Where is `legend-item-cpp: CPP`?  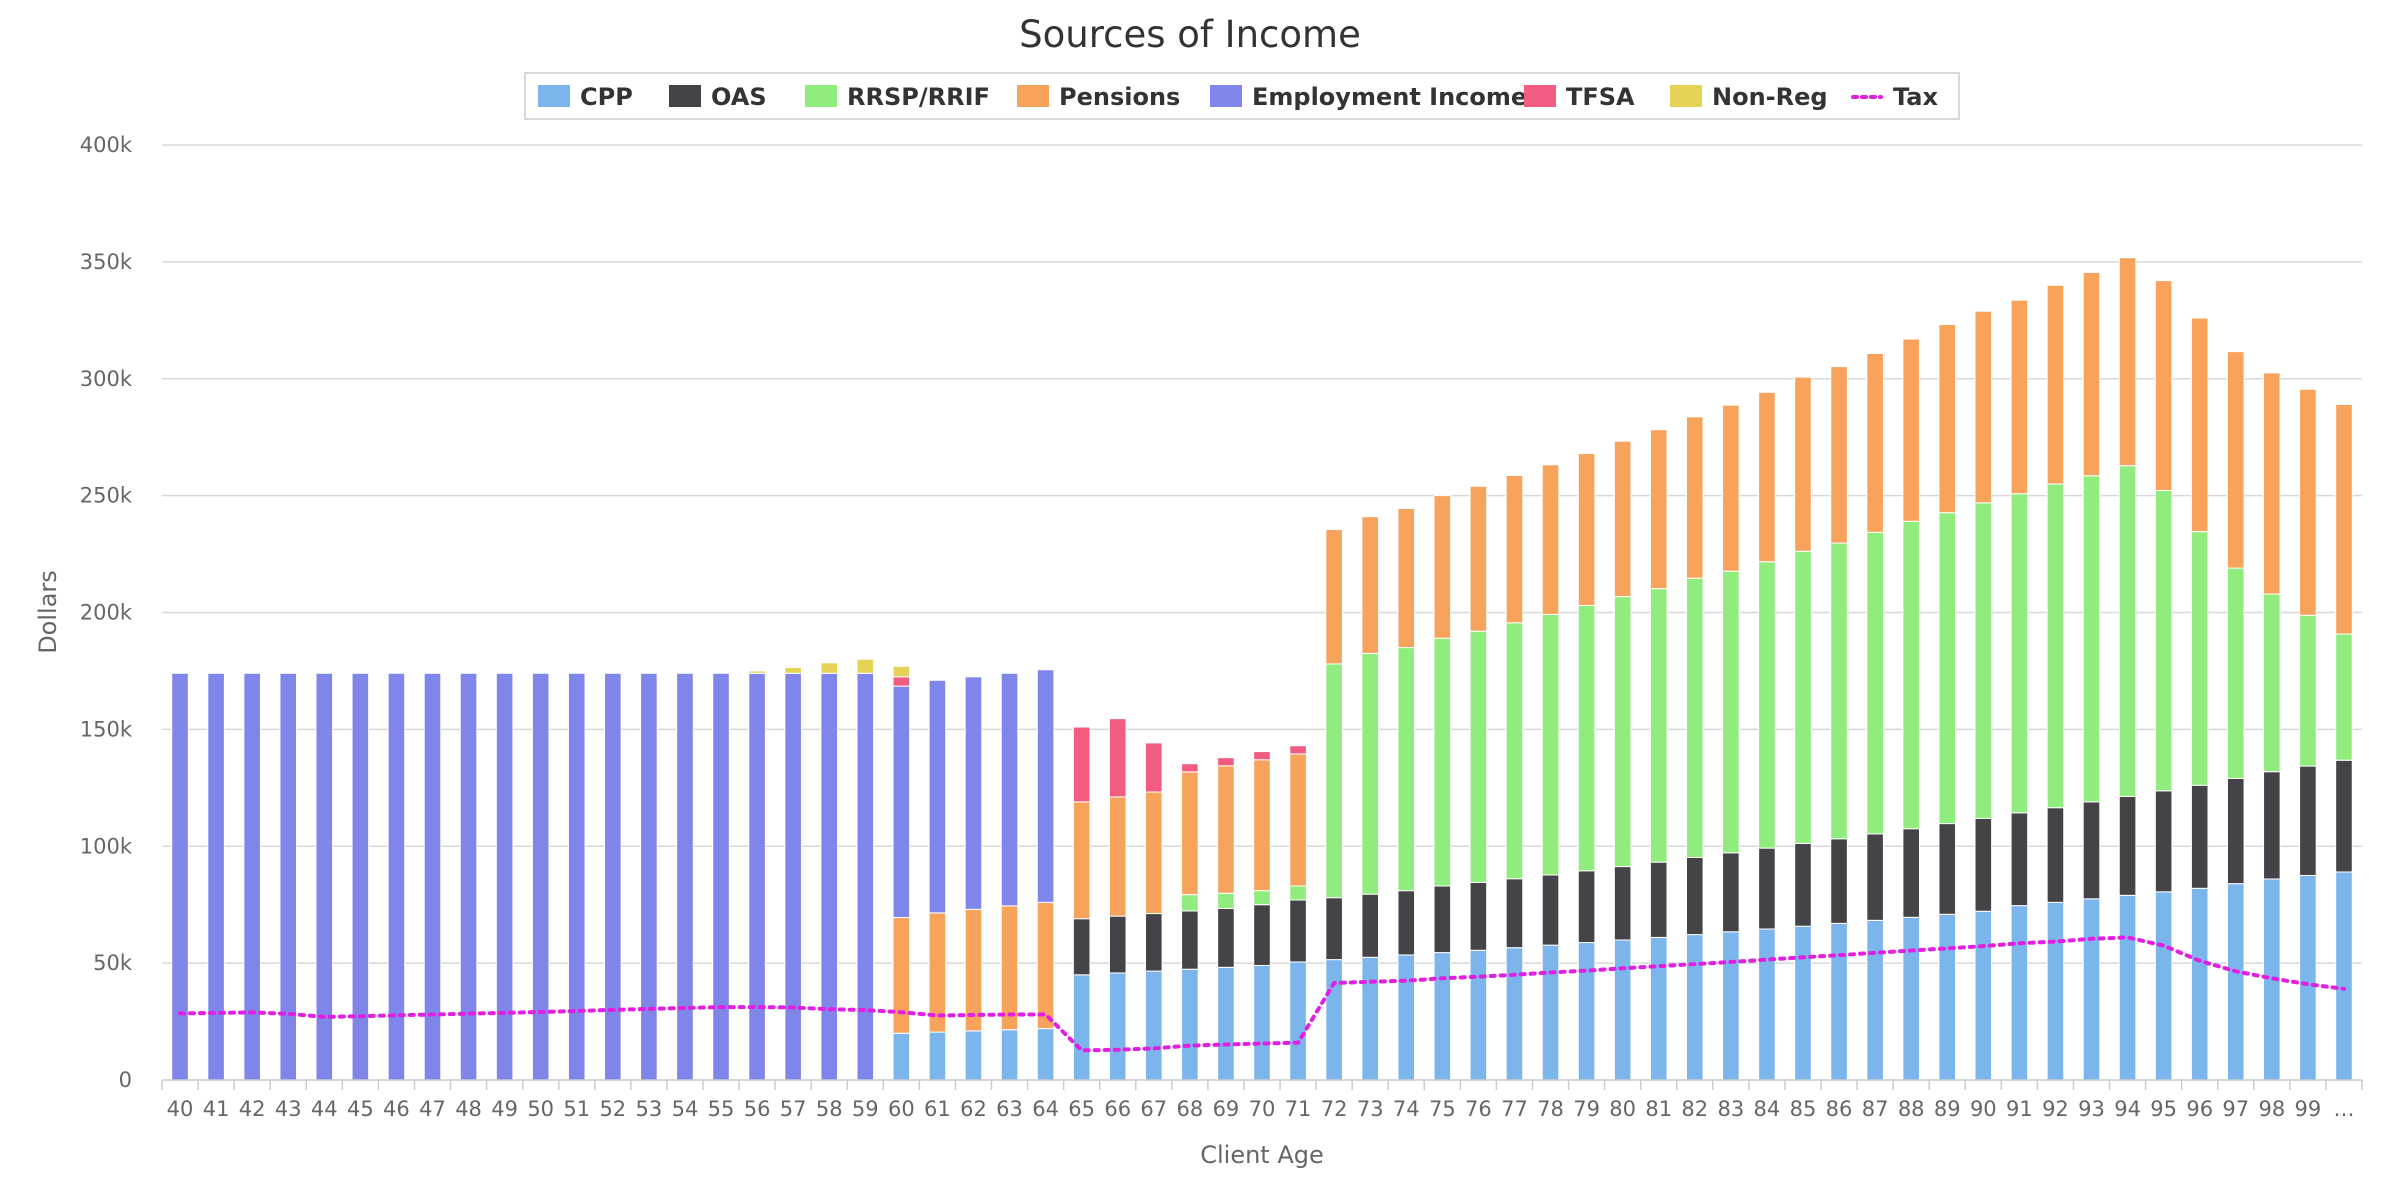 legend-item-cpp: CPP is located at coordinates (585, 97).